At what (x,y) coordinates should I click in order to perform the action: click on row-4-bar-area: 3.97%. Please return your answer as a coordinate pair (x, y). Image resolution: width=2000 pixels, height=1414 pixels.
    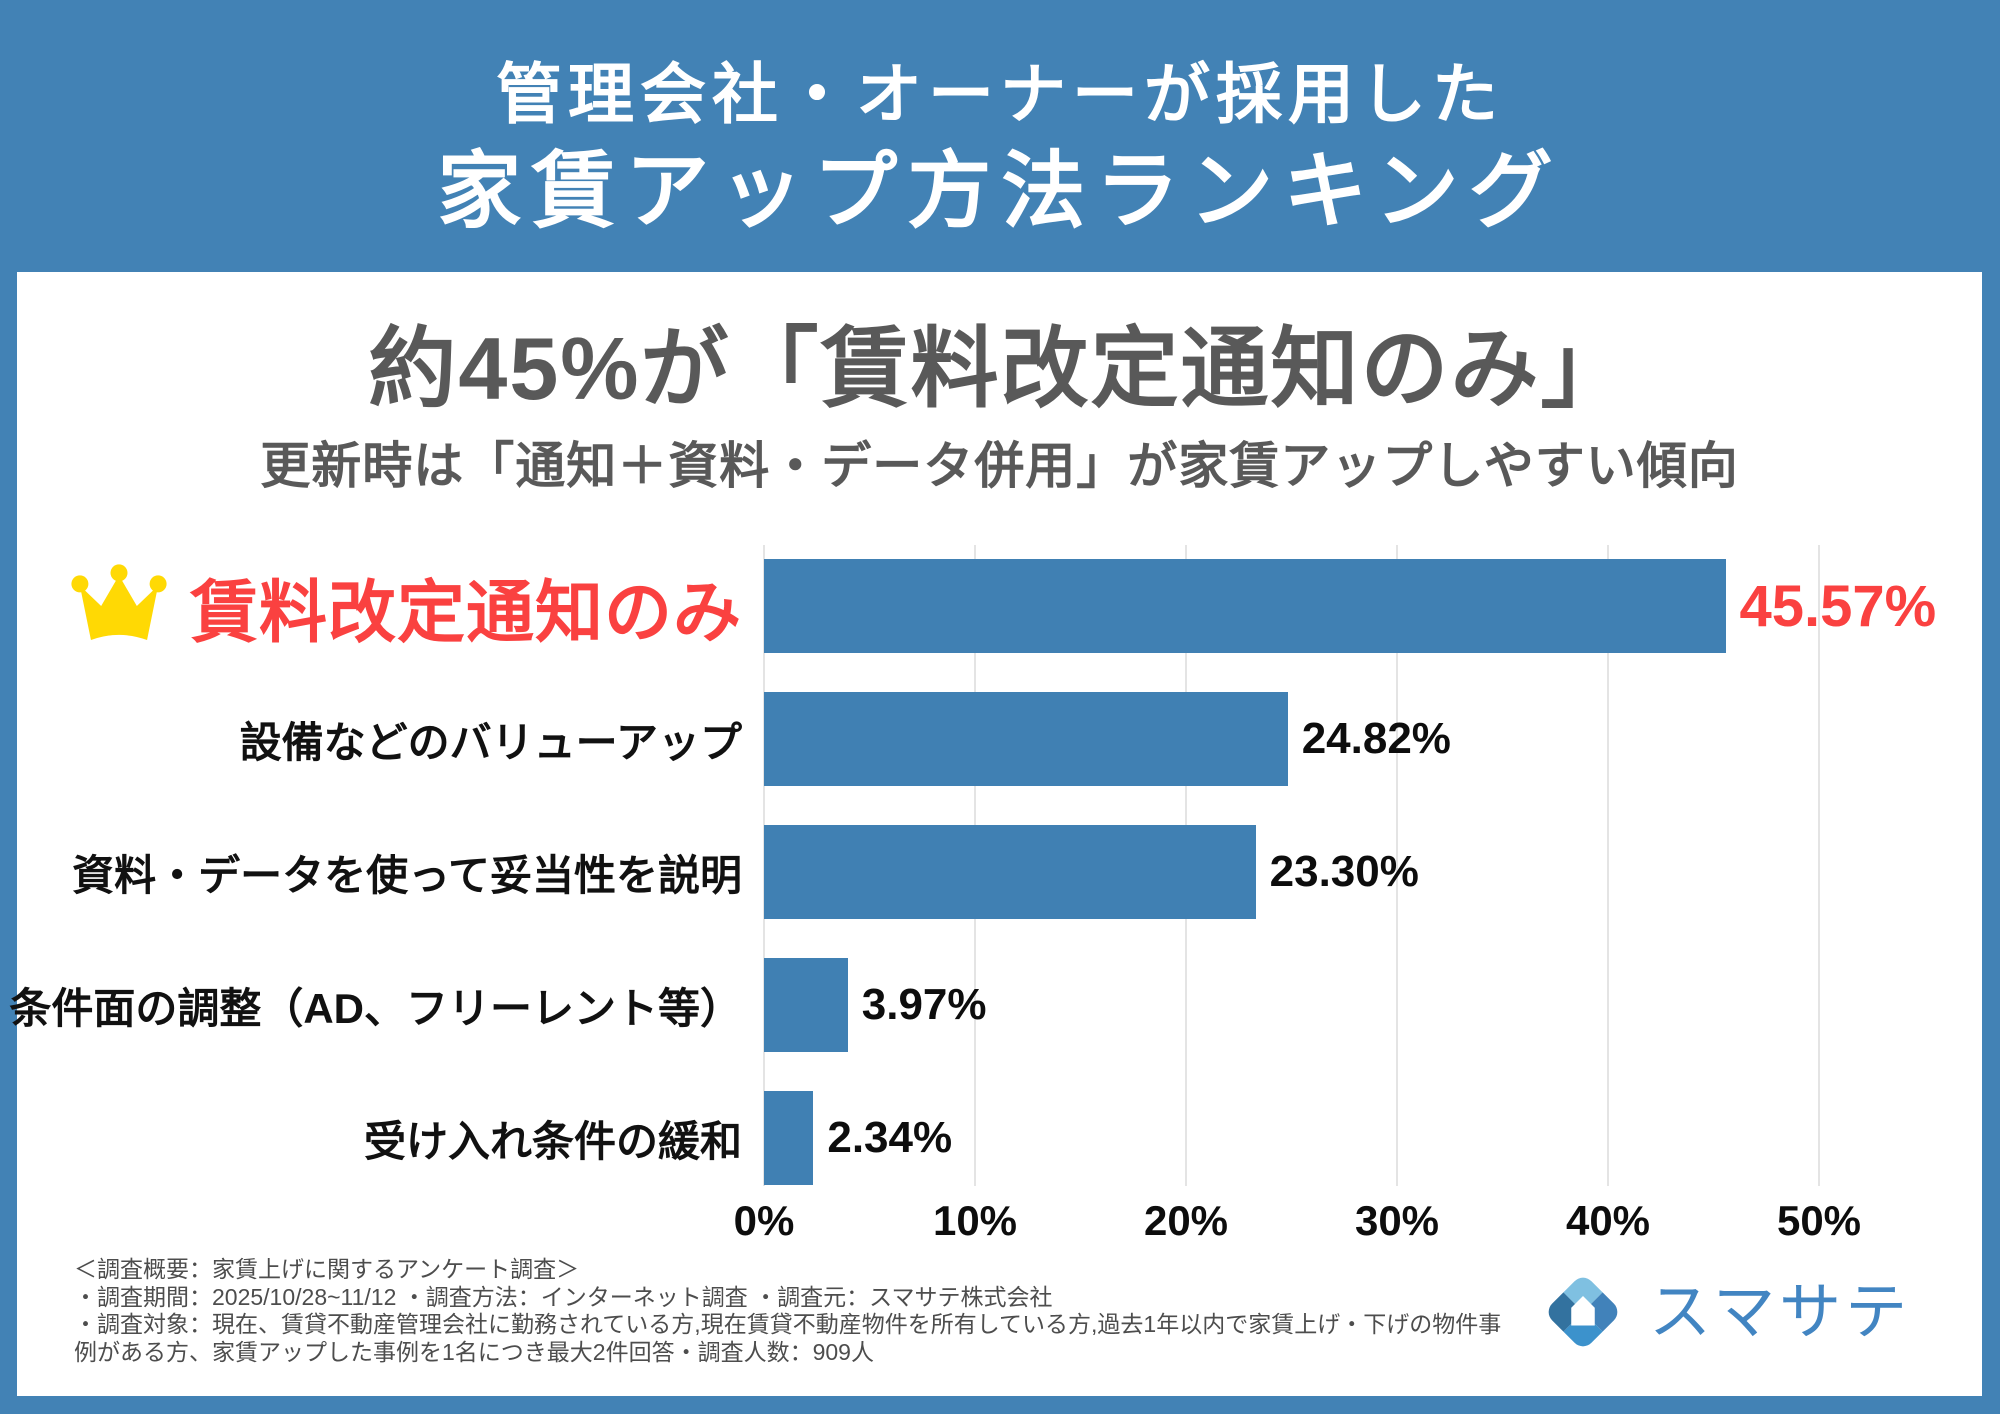
    Looking at the image, I should click on (1291, 1005).